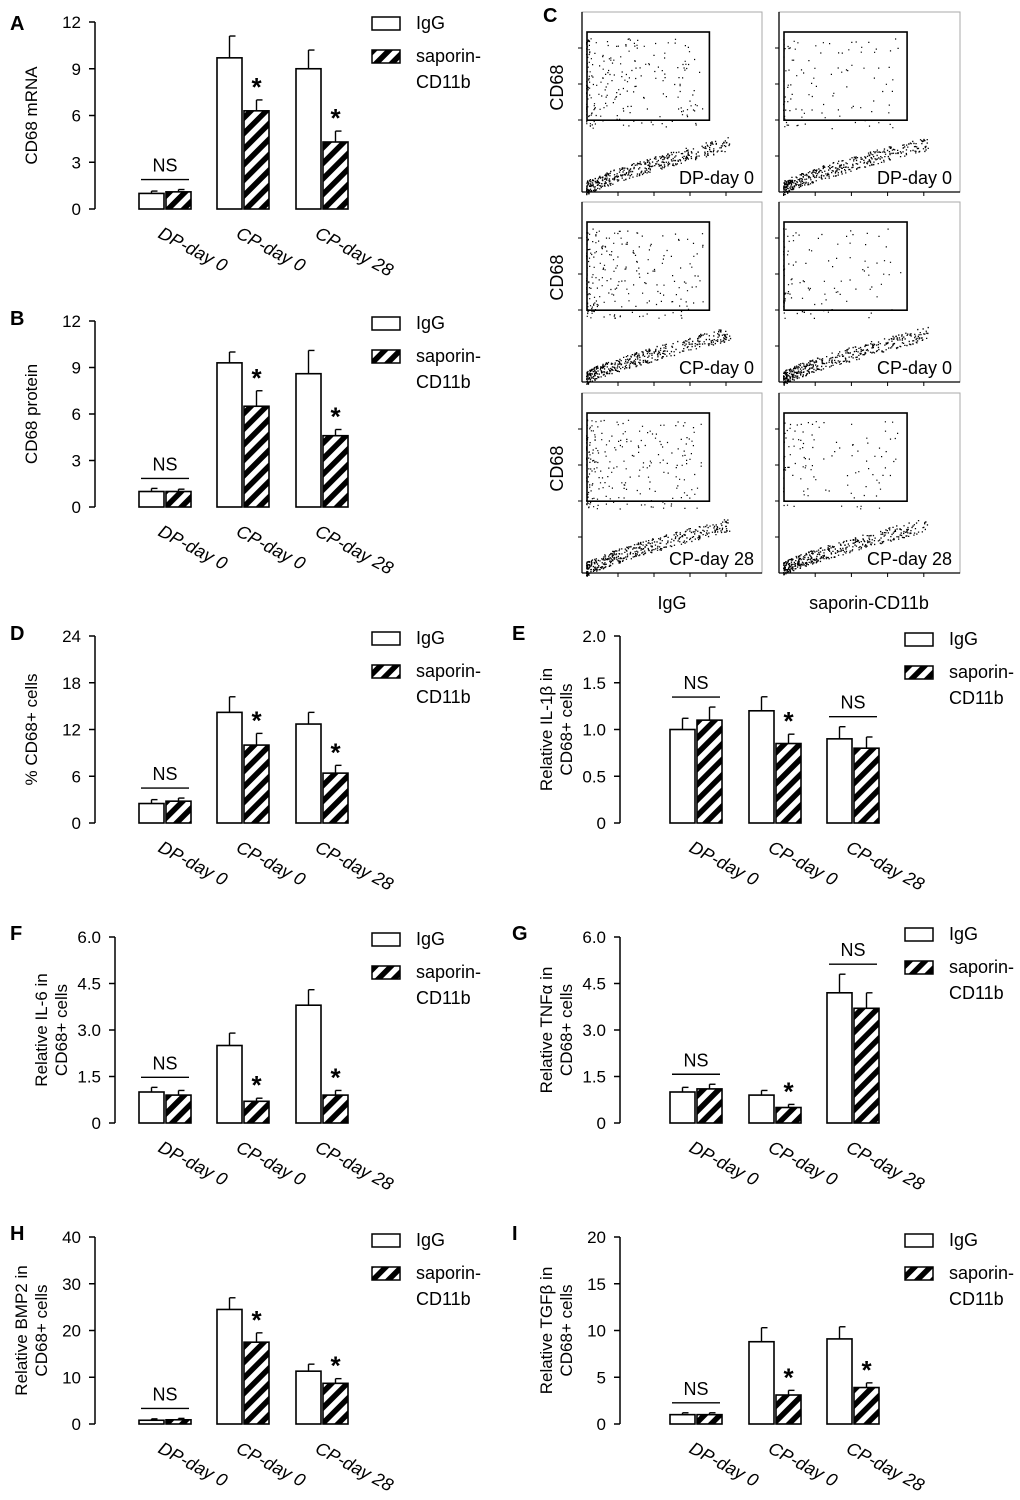  What do you see at coordinates (546, 729) in the screenshot?
I see `y-axis-label-line1: Relative IL-1β in` at bounding box center [546, 729].